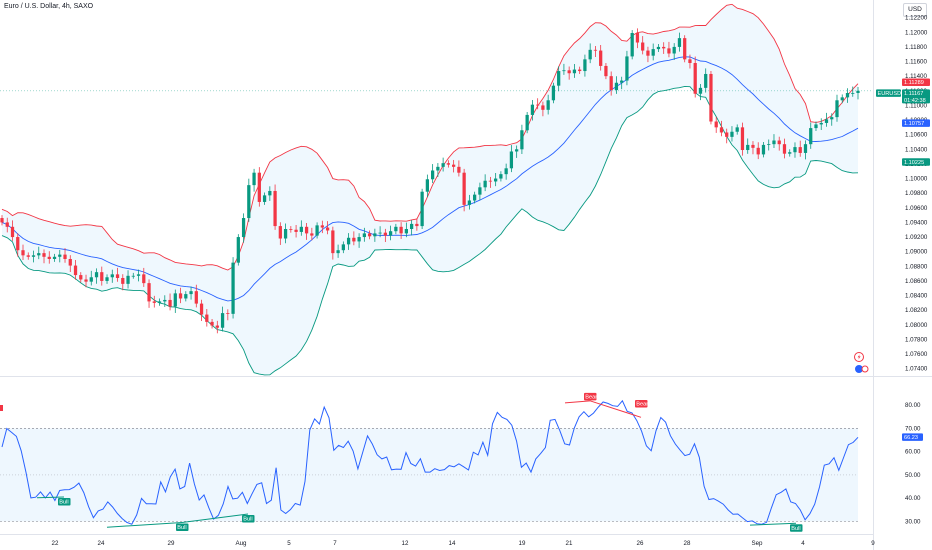 This screenshot has height=550, width=932. What do you see at coordinates (241, 543) in the screenshot?
I see `time-tick-label: Aug` at bounding box center [241, 543].